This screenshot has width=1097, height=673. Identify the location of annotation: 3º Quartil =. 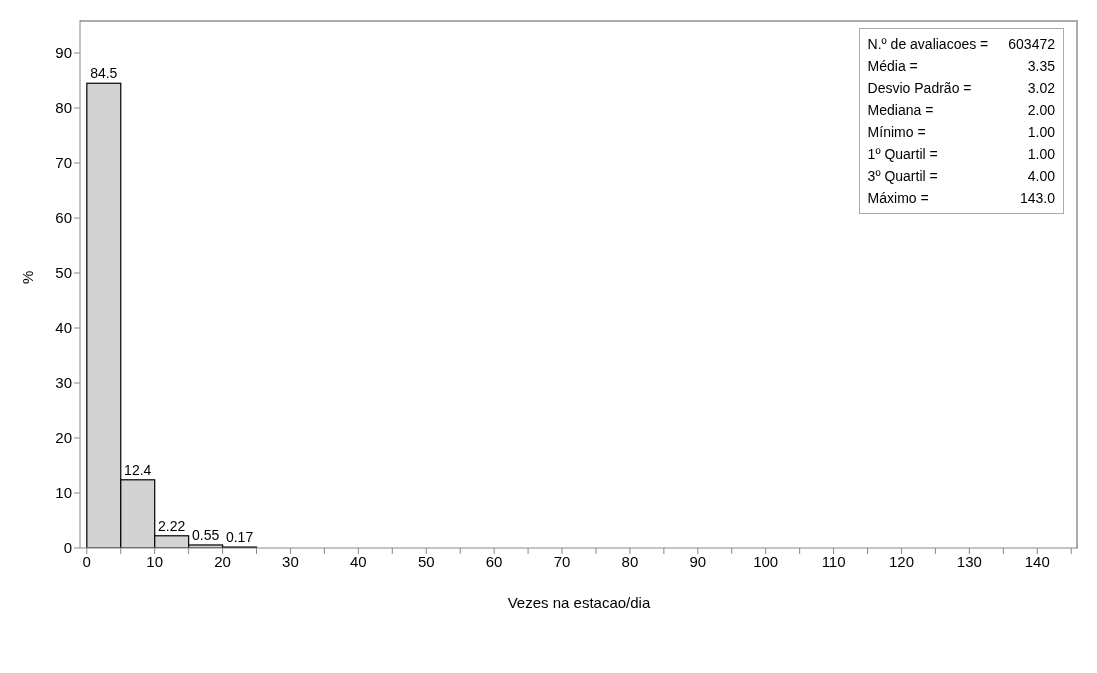
(903, 176).